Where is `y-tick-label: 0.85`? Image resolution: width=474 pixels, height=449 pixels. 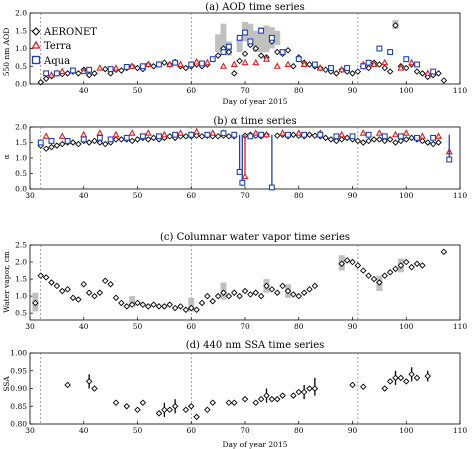 y-tick-label: 0.85 is located at coordinates (18, 406).